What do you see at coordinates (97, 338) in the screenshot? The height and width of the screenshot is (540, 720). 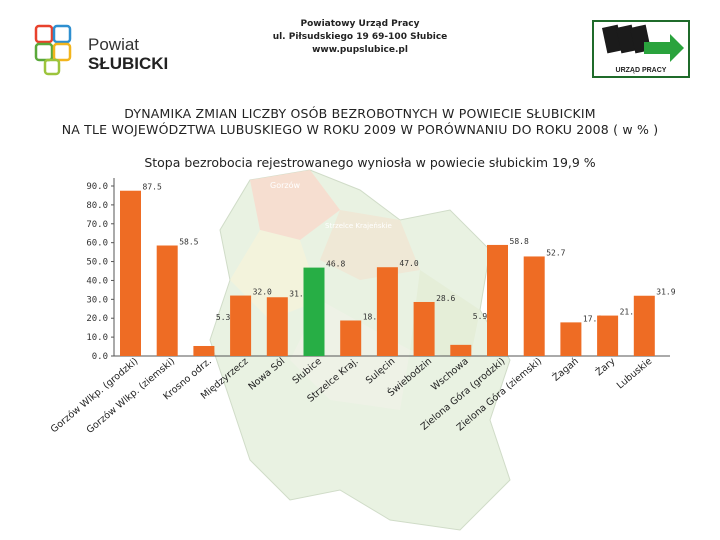 I see `y-tick-label: 10.0` at bounding box center [97, 338].